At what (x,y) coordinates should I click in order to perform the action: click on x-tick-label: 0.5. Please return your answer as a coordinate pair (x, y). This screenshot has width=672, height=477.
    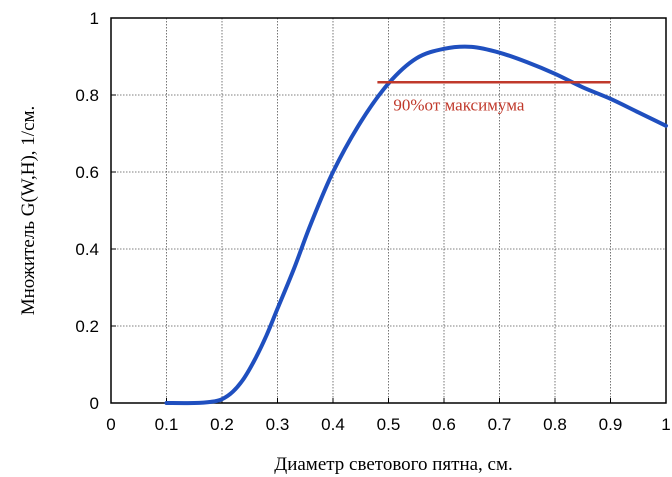
    Looking at the image, I should click on (389, 424).